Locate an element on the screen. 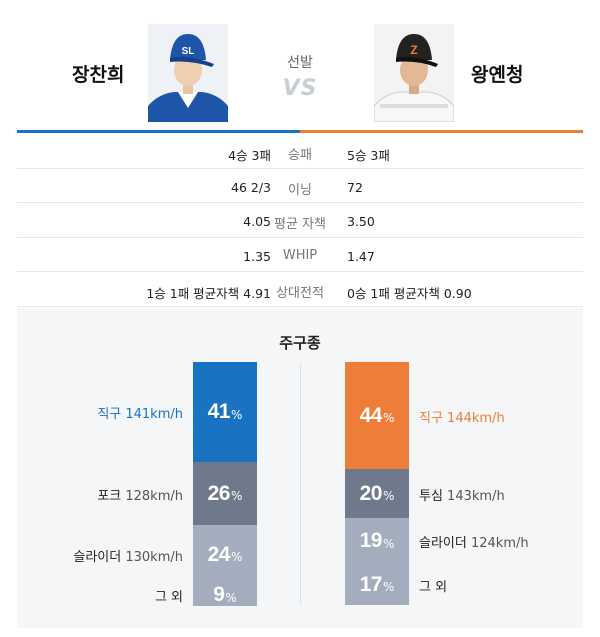 This screenshot has height=637, width=600. right-pitch-percent: 19 is located at coordinates (371, 540).